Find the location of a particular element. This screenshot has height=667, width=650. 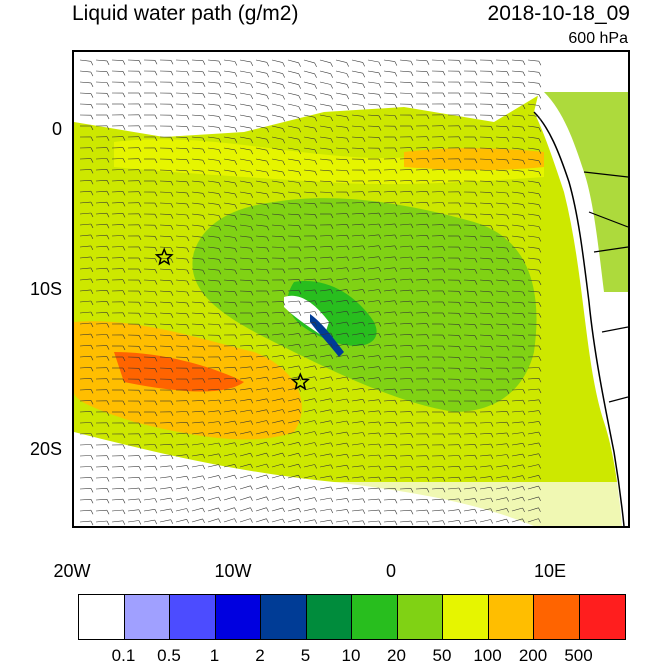

lat-label-0: 0 is located at coordinates (56, 129).